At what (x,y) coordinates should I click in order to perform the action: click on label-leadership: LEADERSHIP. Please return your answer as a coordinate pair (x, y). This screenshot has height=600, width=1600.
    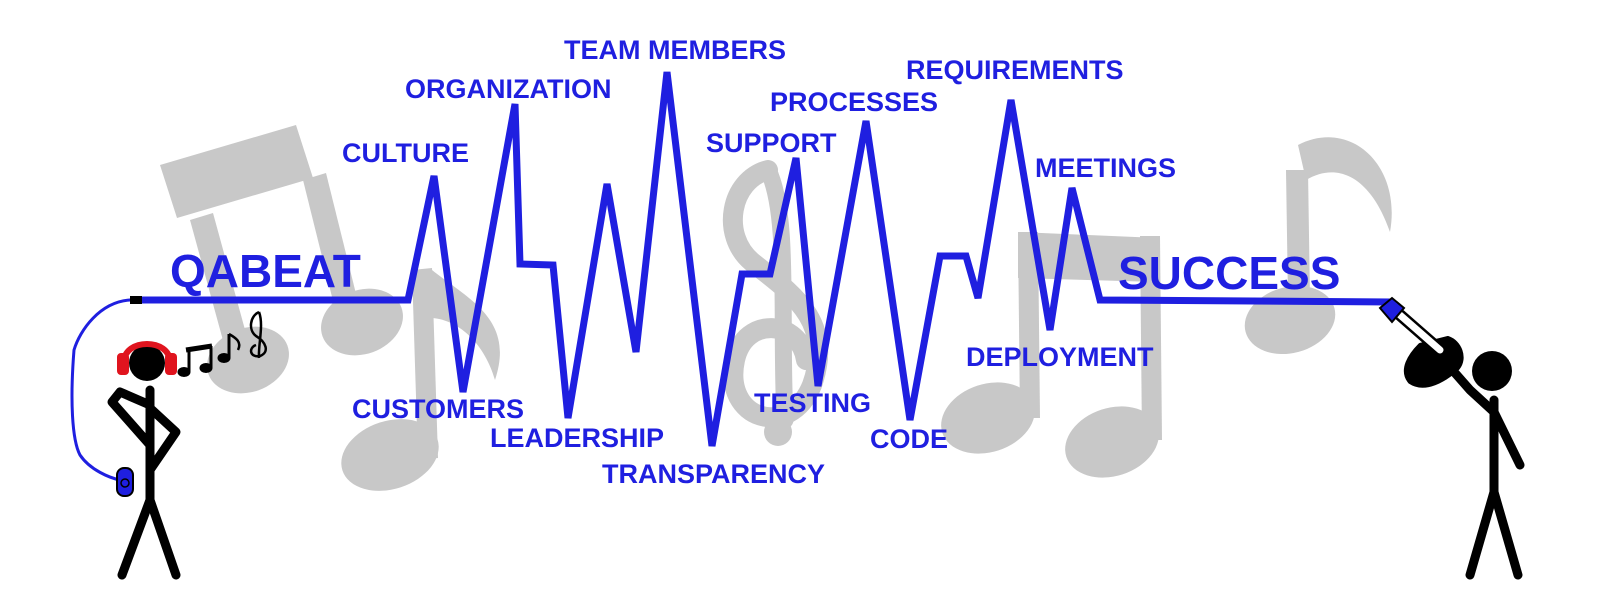
    Looking at the image, I should click on (577, 438).